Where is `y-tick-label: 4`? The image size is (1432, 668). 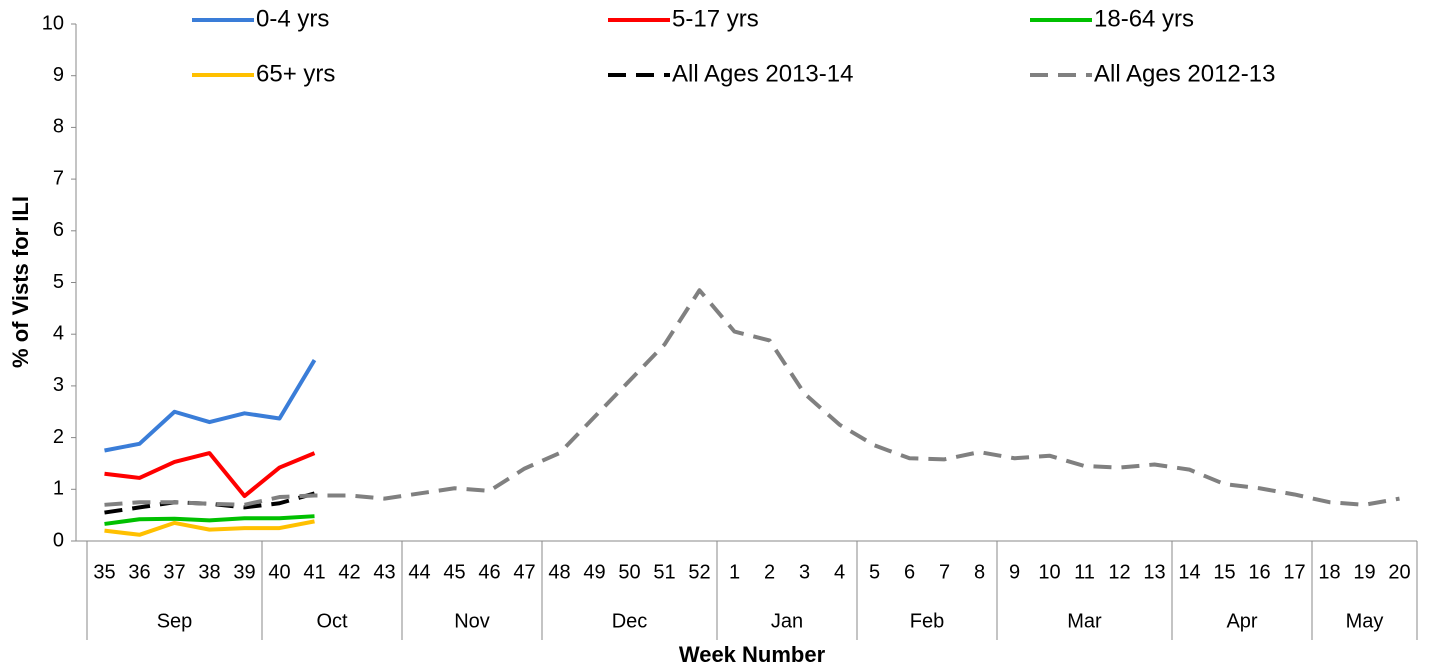 y-tick-label: 4 is located at coordinates (58, 333).